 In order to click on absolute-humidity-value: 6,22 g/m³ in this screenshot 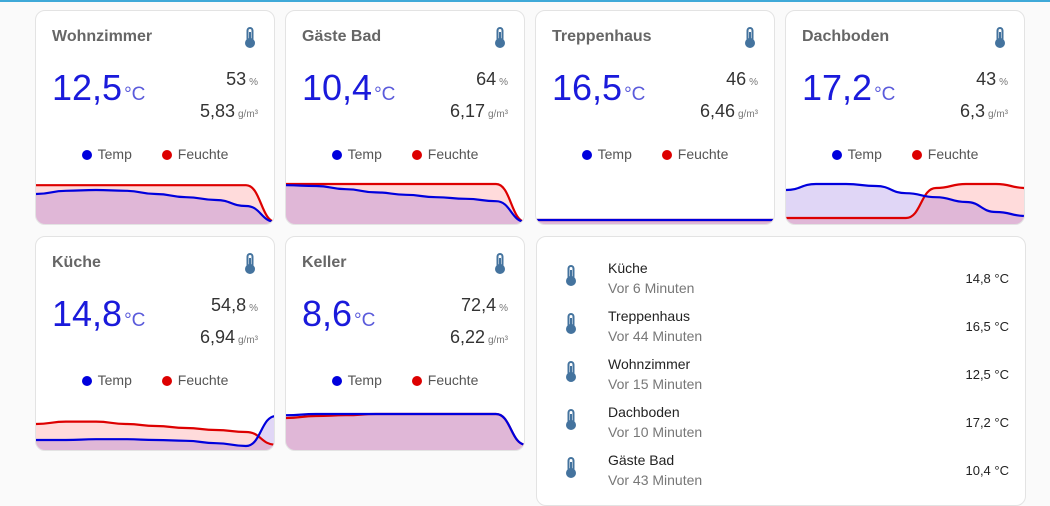, I will do `click(478, 337)`.